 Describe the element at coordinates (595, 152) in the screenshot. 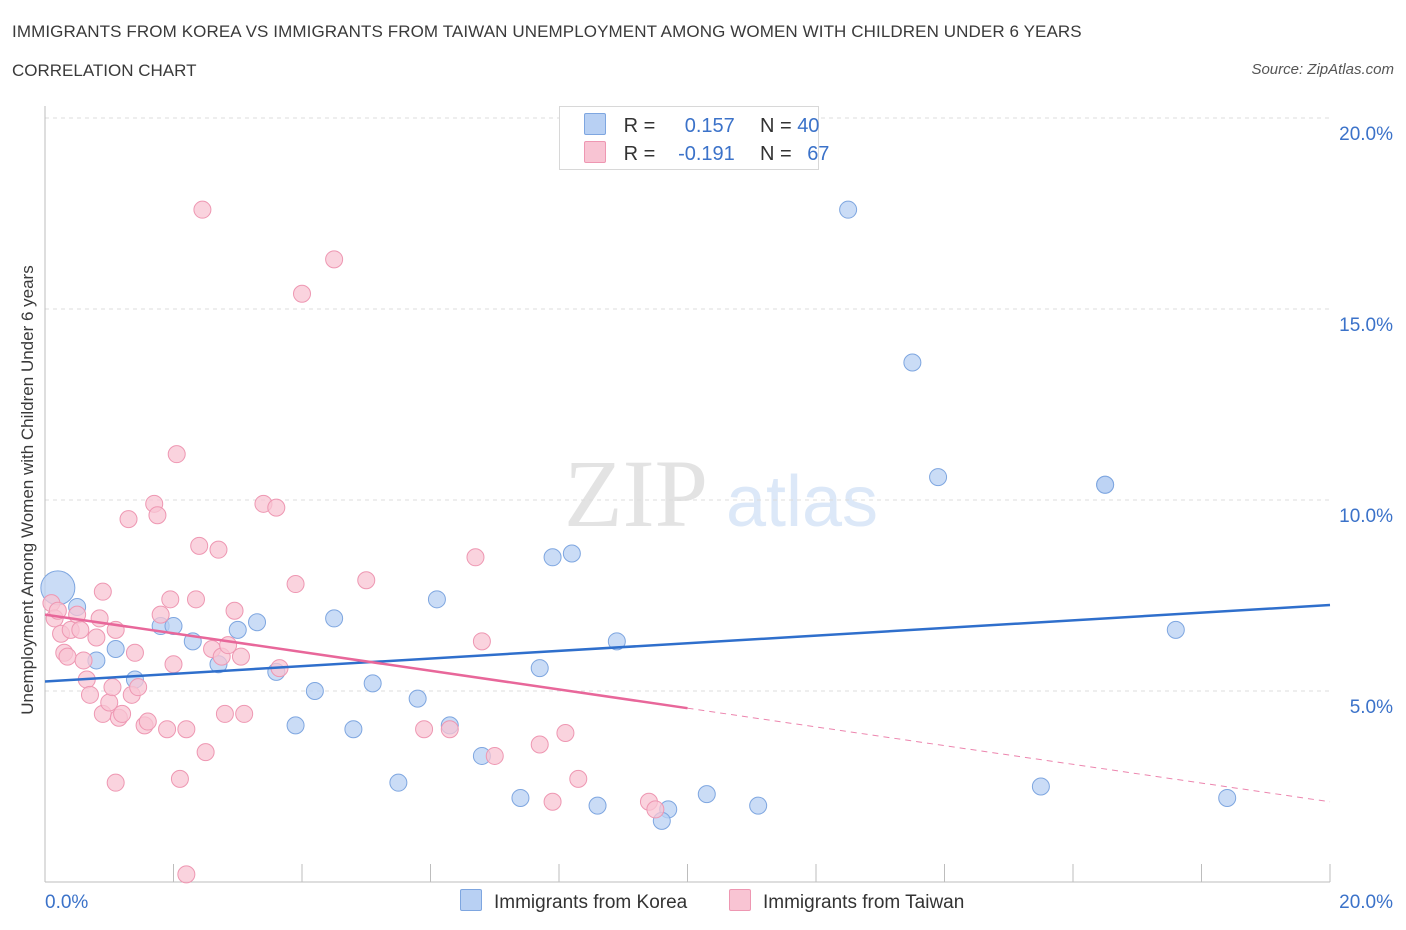

I see `taiwan-swatch` at that location.